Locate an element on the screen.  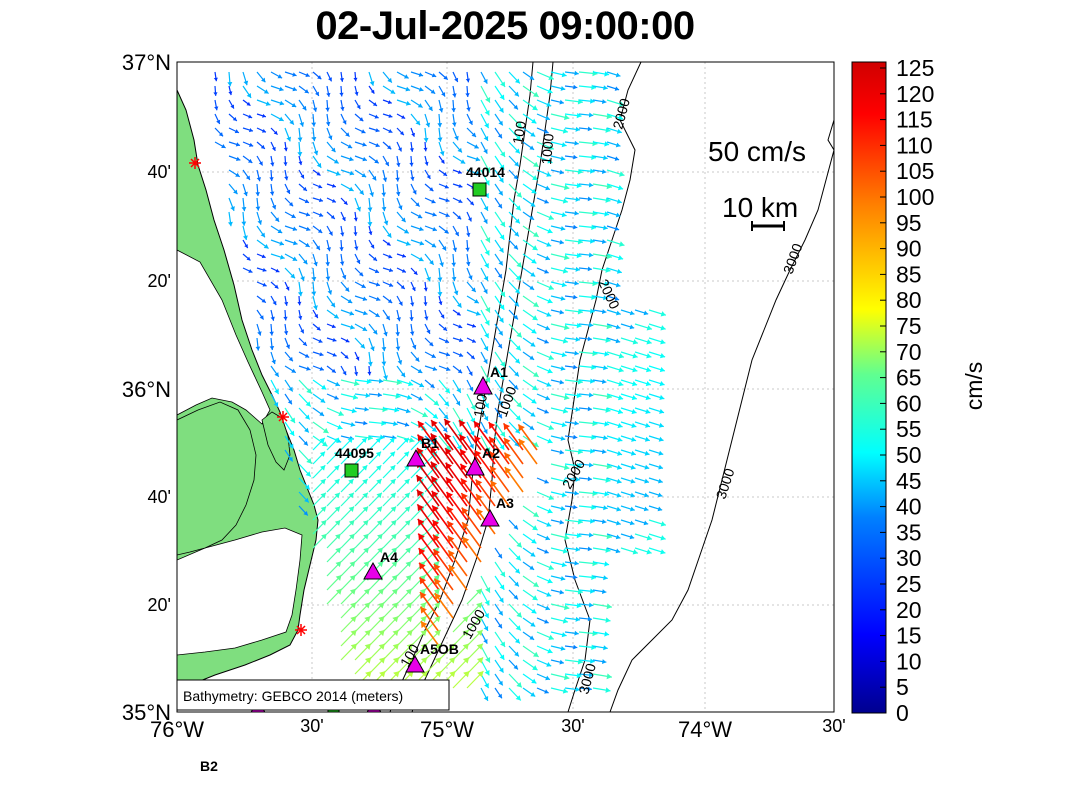
inner-island-land is located at coordinates (276, 441).